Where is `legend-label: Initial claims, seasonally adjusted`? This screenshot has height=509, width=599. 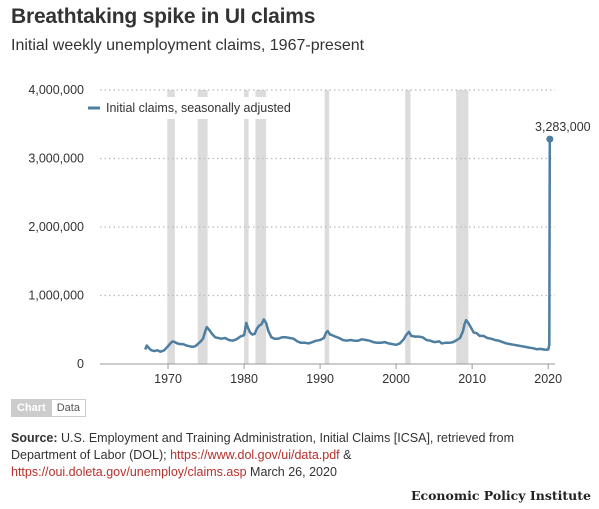 legend-label: Initial claims, seasonally adjusted is located at coordinates (198, 108).